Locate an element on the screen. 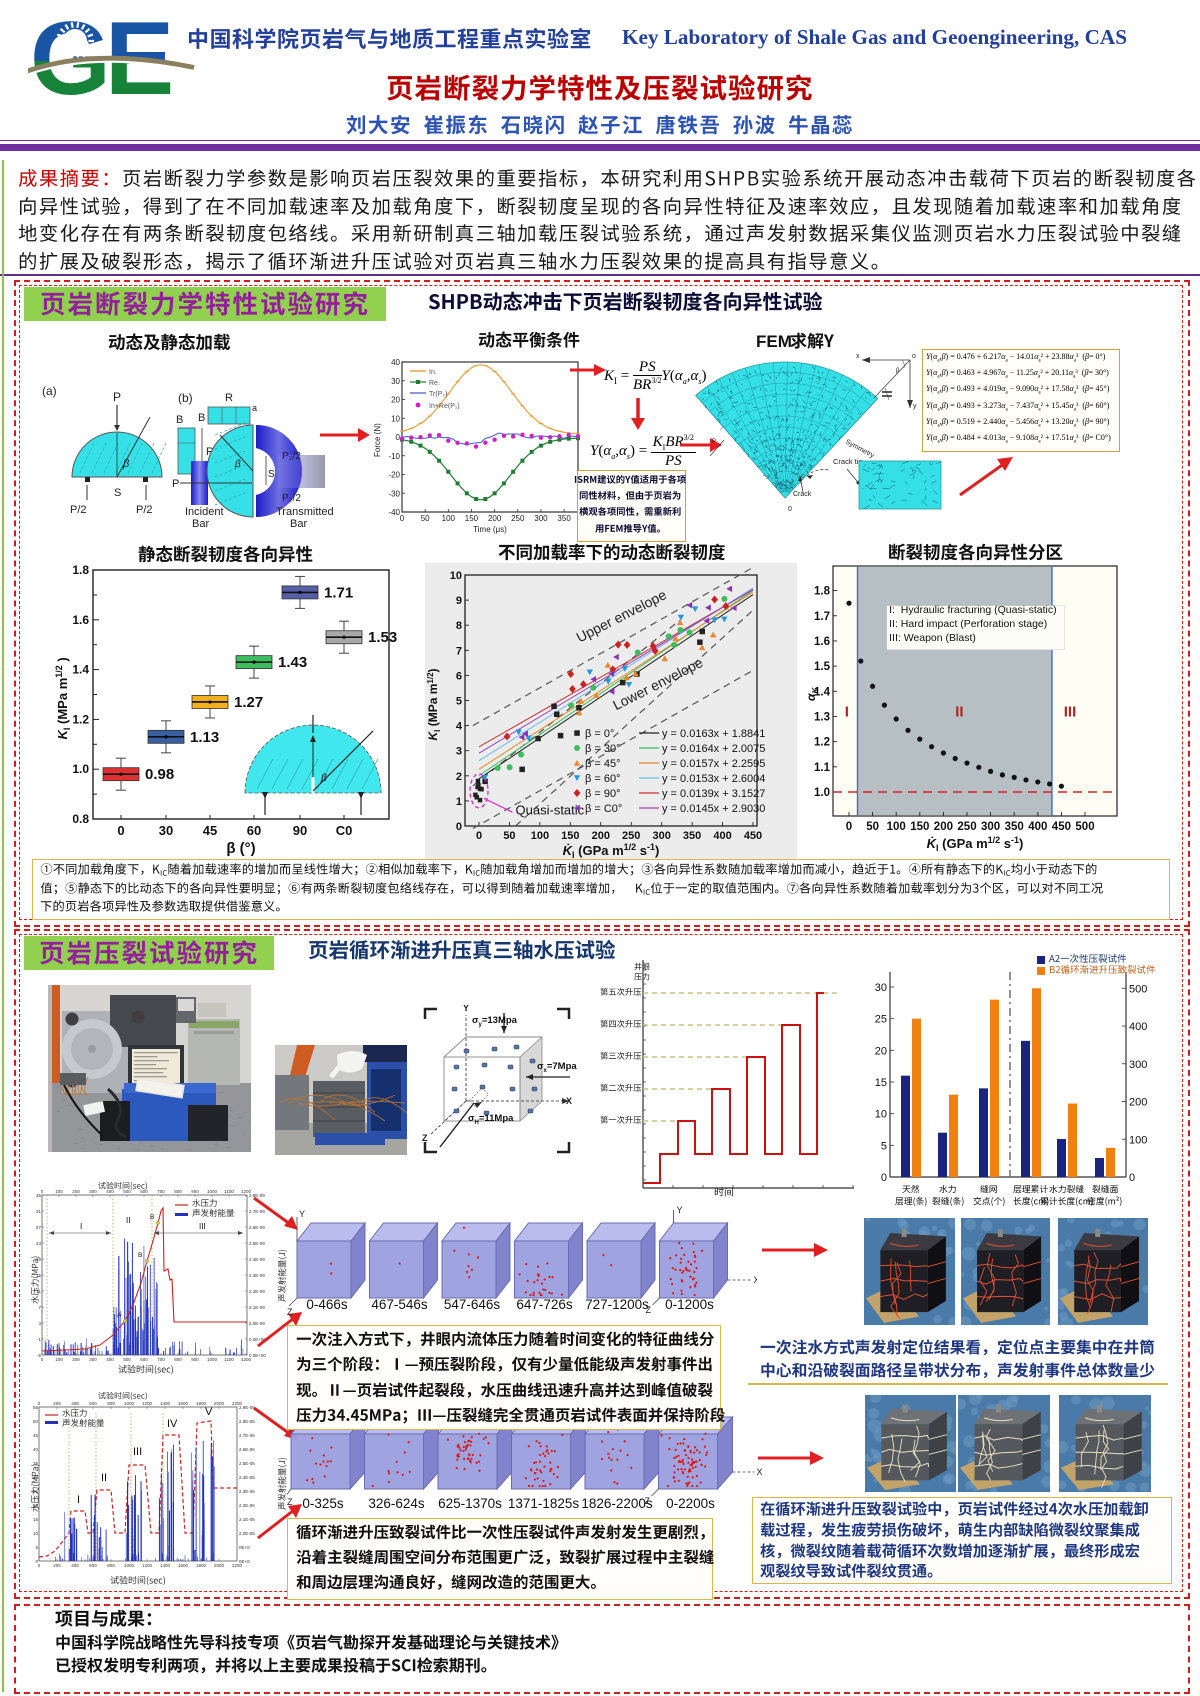 This screenshot has height=1696, width=1200. svg-text: 0-1200s is located at coordinates (689, 1304).